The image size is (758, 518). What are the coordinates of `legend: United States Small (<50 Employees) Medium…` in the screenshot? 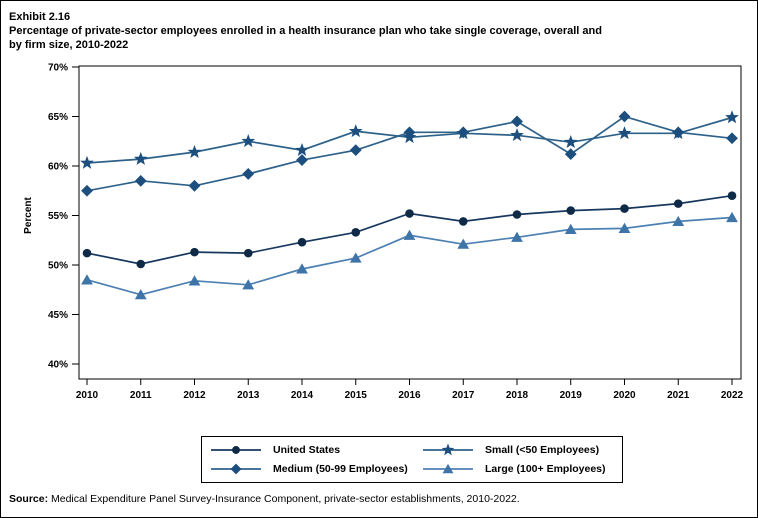 It's located at (412, 459).